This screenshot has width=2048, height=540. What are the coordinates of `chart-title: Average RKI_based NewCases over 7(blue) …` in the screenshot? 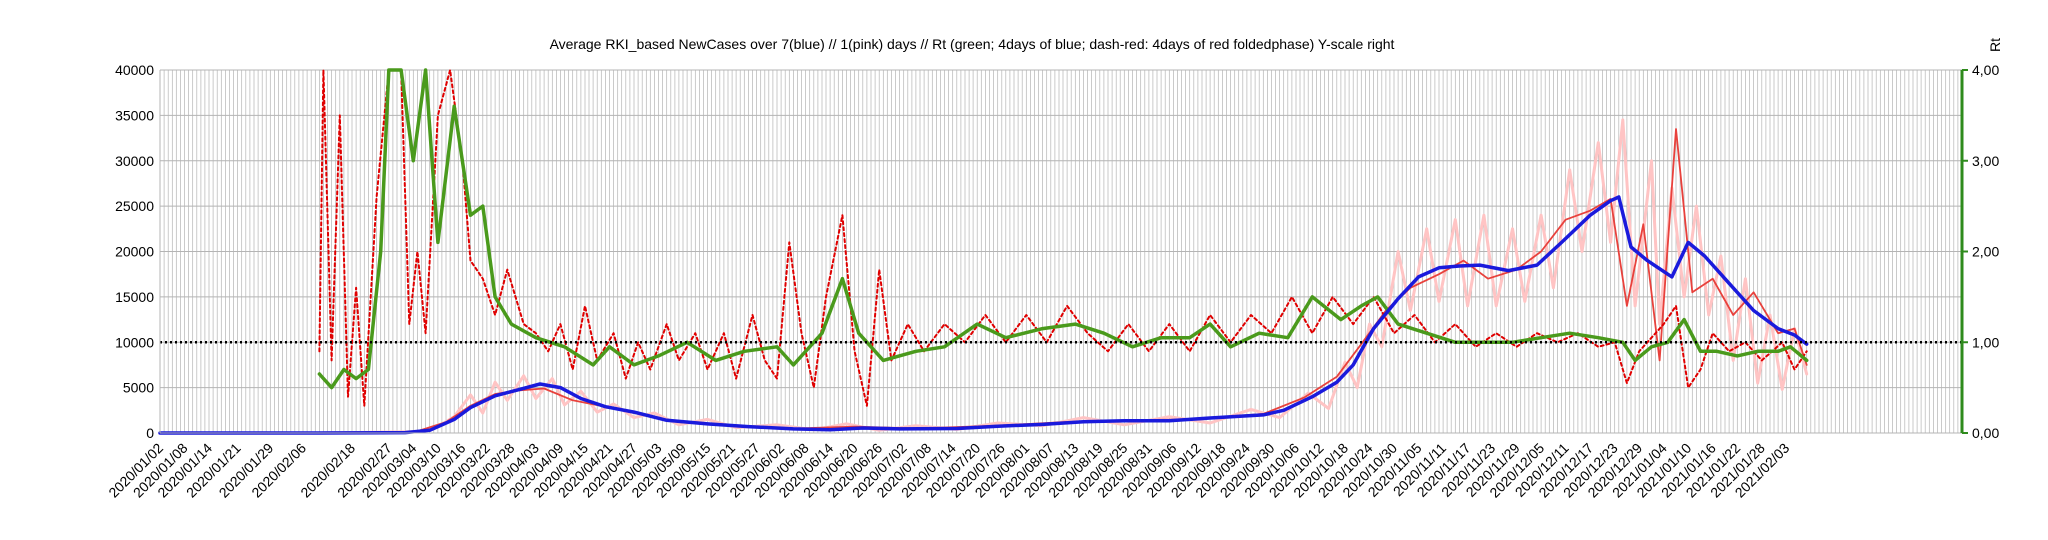 It's located at (972, 44).